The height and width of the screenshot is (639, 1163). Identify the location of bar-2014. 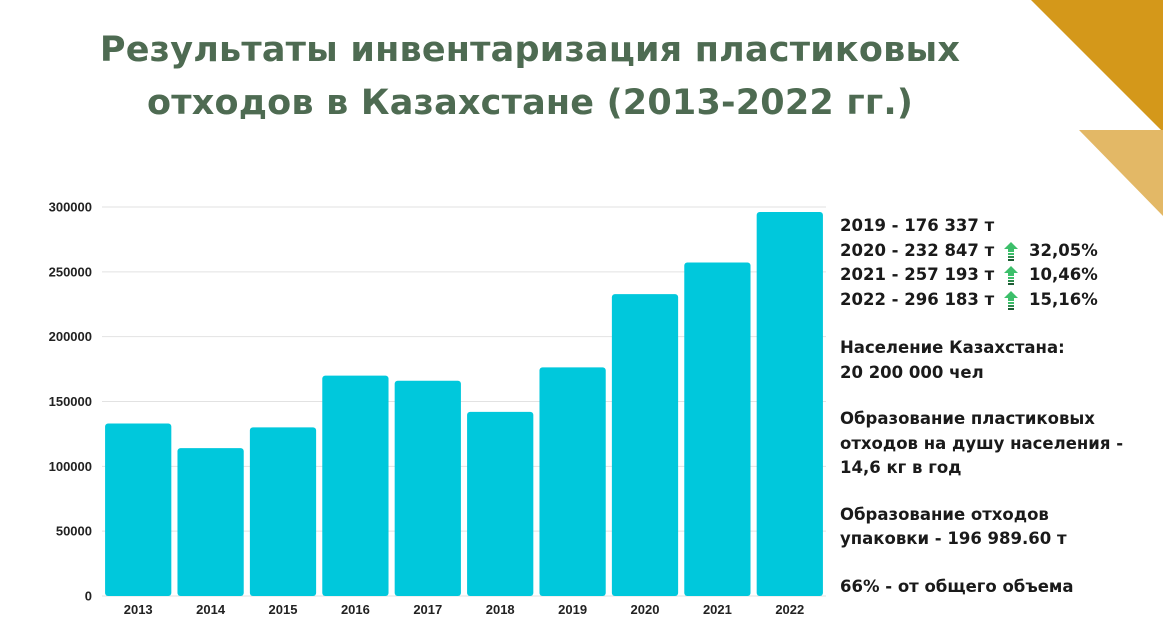
(210, 522).